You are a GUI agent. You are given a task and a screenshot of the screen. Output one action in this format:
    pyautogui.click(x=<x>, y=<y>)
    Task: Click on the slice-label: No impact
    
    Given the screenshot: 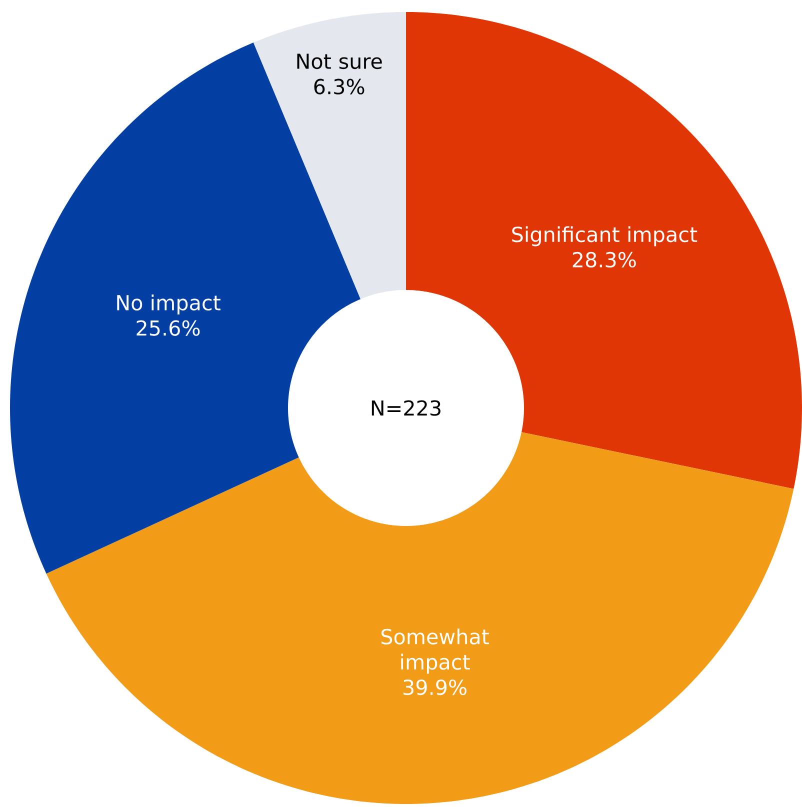 What is the action you would take?
    pyautogui.click(x=168, y=304)
    